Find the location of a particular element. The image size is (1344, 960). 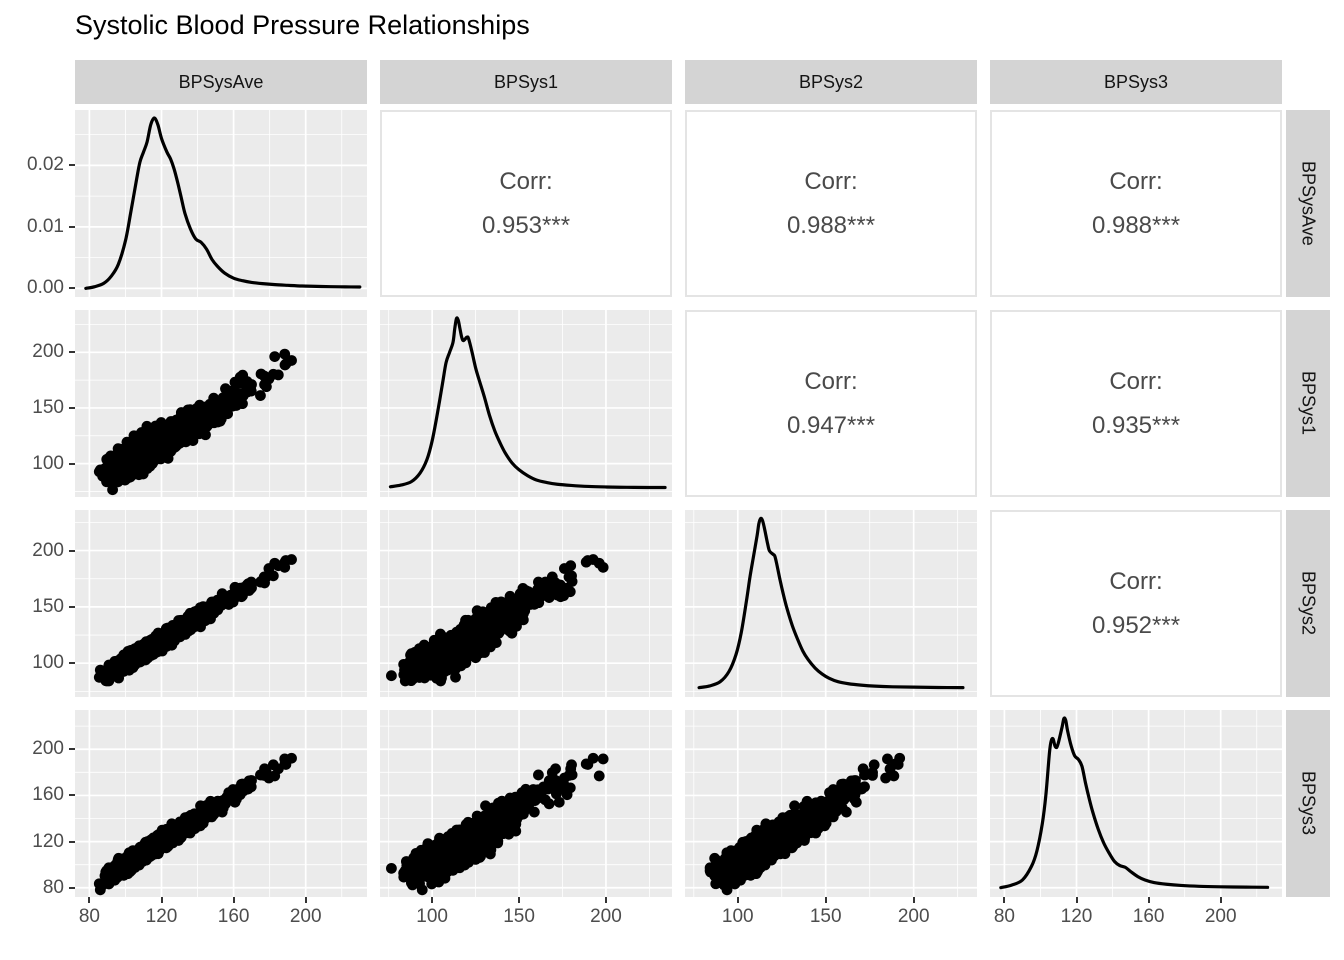

row-strip-BPSys3: BPSys3 is located at coordinates (1308, 803).